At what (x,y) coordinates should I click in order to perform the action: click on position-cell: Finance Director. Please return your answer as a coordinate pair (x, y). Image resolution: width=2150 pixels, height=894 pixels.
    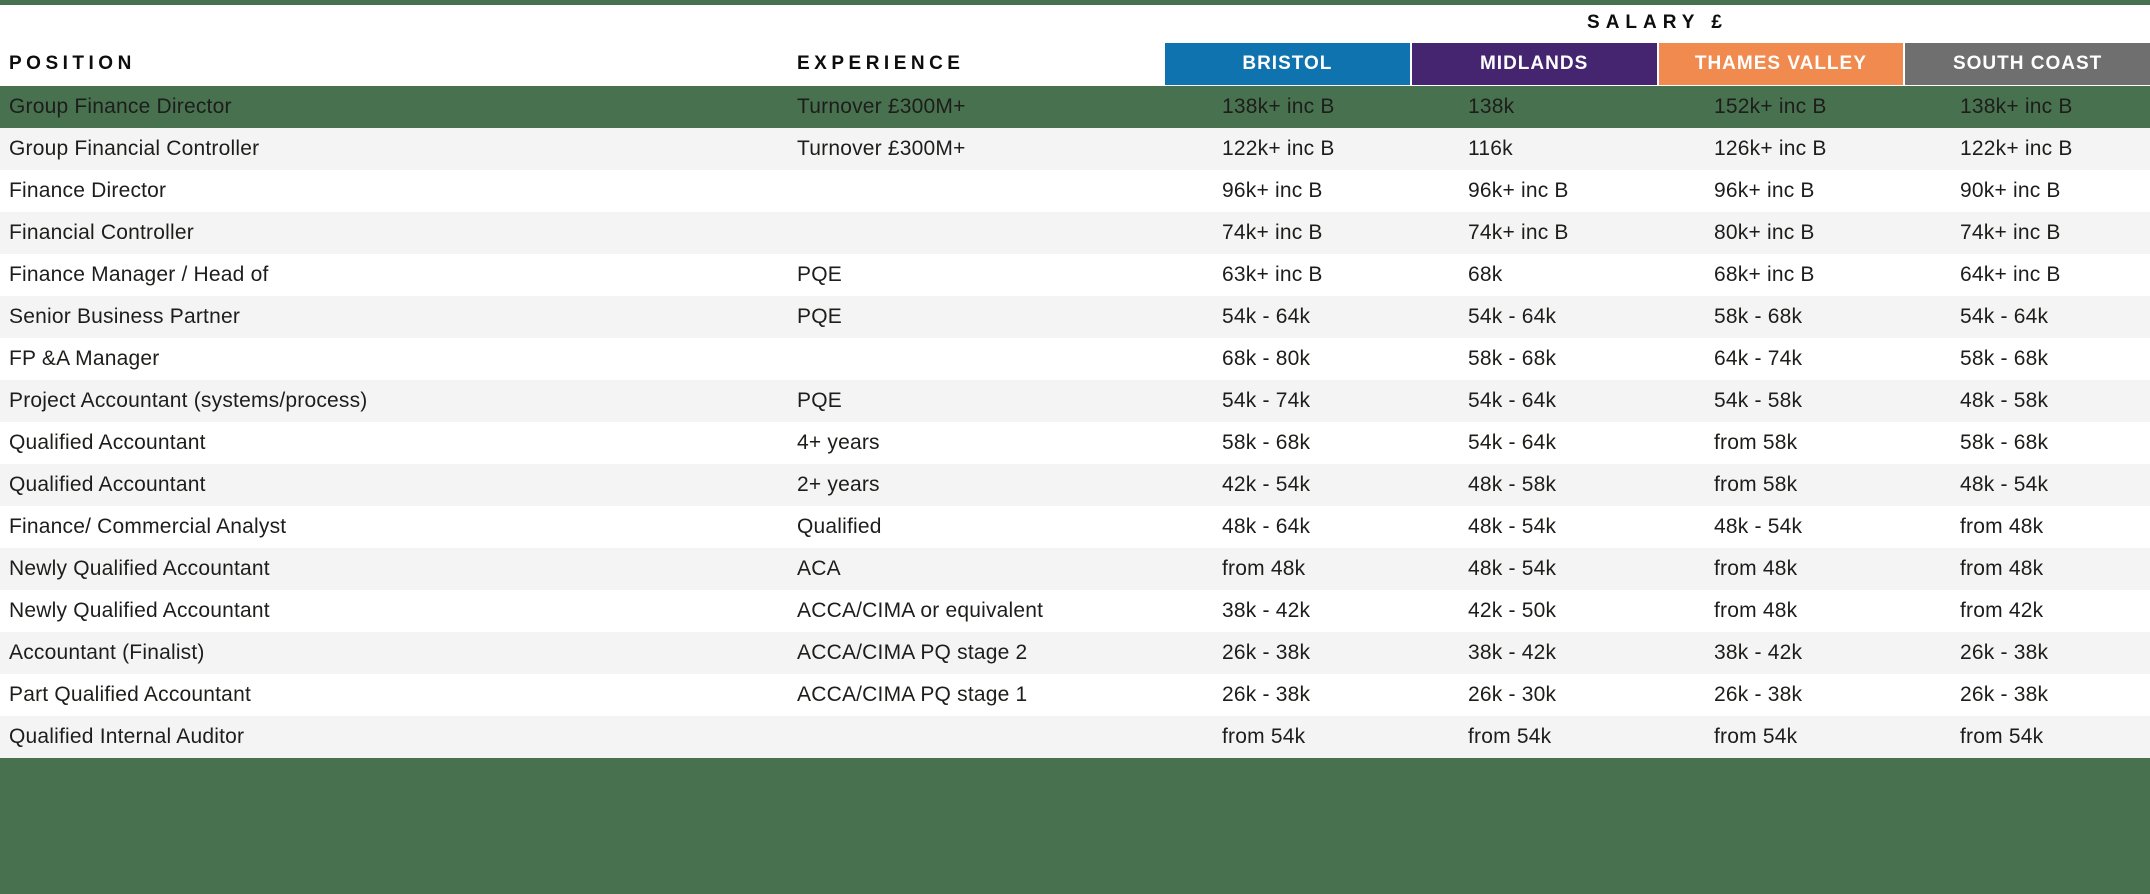
    Looking at the image, I should click on (88, 190).